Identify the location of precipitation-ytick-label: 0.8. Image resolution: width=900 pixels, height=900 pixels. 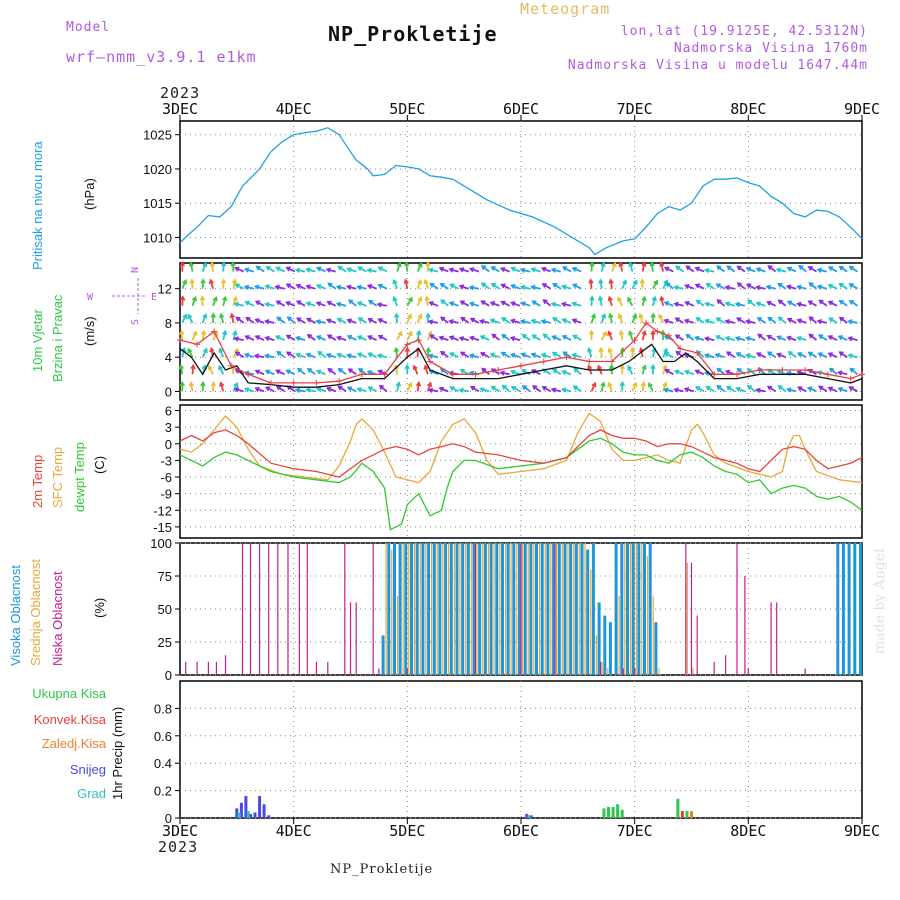
(163, 708).